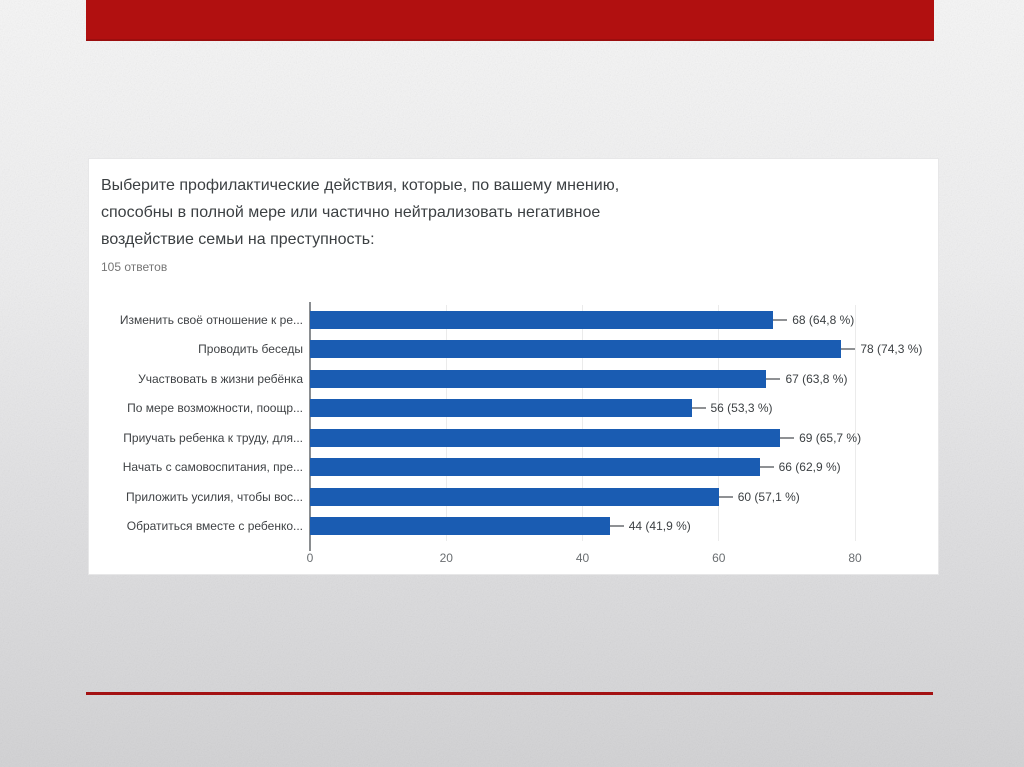 This screenshot has height=767, width=1024. What do you see at coordinates (809, 467) in the screenshot?
I see `value-label: 66 (62,9 %)` at bounding box center [809, 467].